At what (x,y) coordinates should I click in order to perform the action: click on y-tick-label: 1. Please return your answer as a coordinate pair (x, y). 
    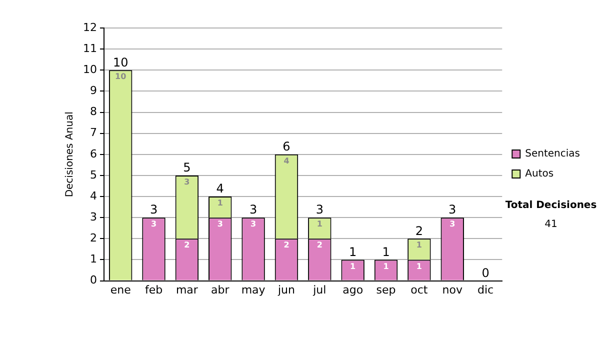
    Looking at the image, I should click on (93, 259).